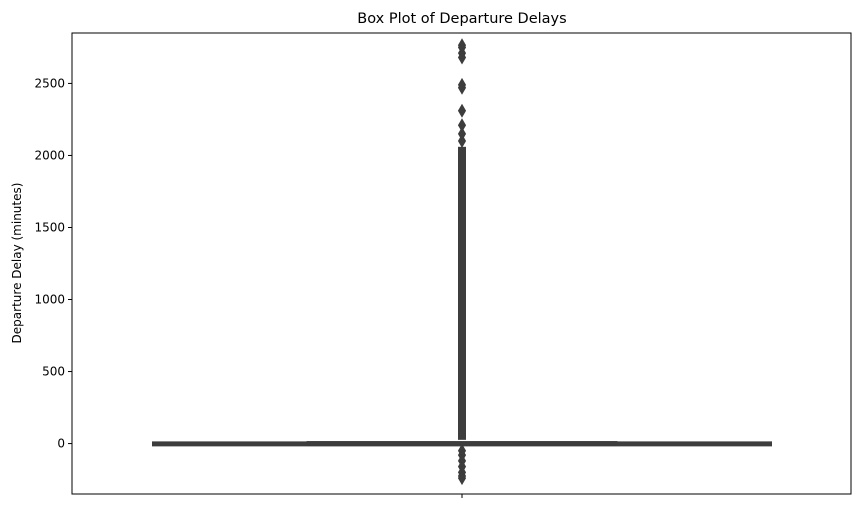 The image size is (859, 509). Describe the element at coordinates (461, 19) in the screenshot. I see `chart-title: Box Plot of Departure Delays` at that location.